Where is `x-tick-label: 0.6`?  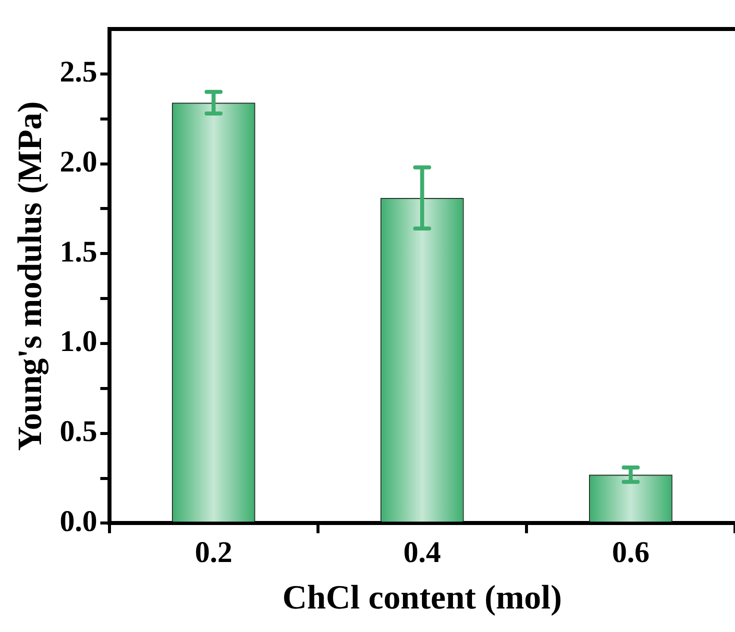
x-tick-label: 0.6 is located at coordinates (631, 552).